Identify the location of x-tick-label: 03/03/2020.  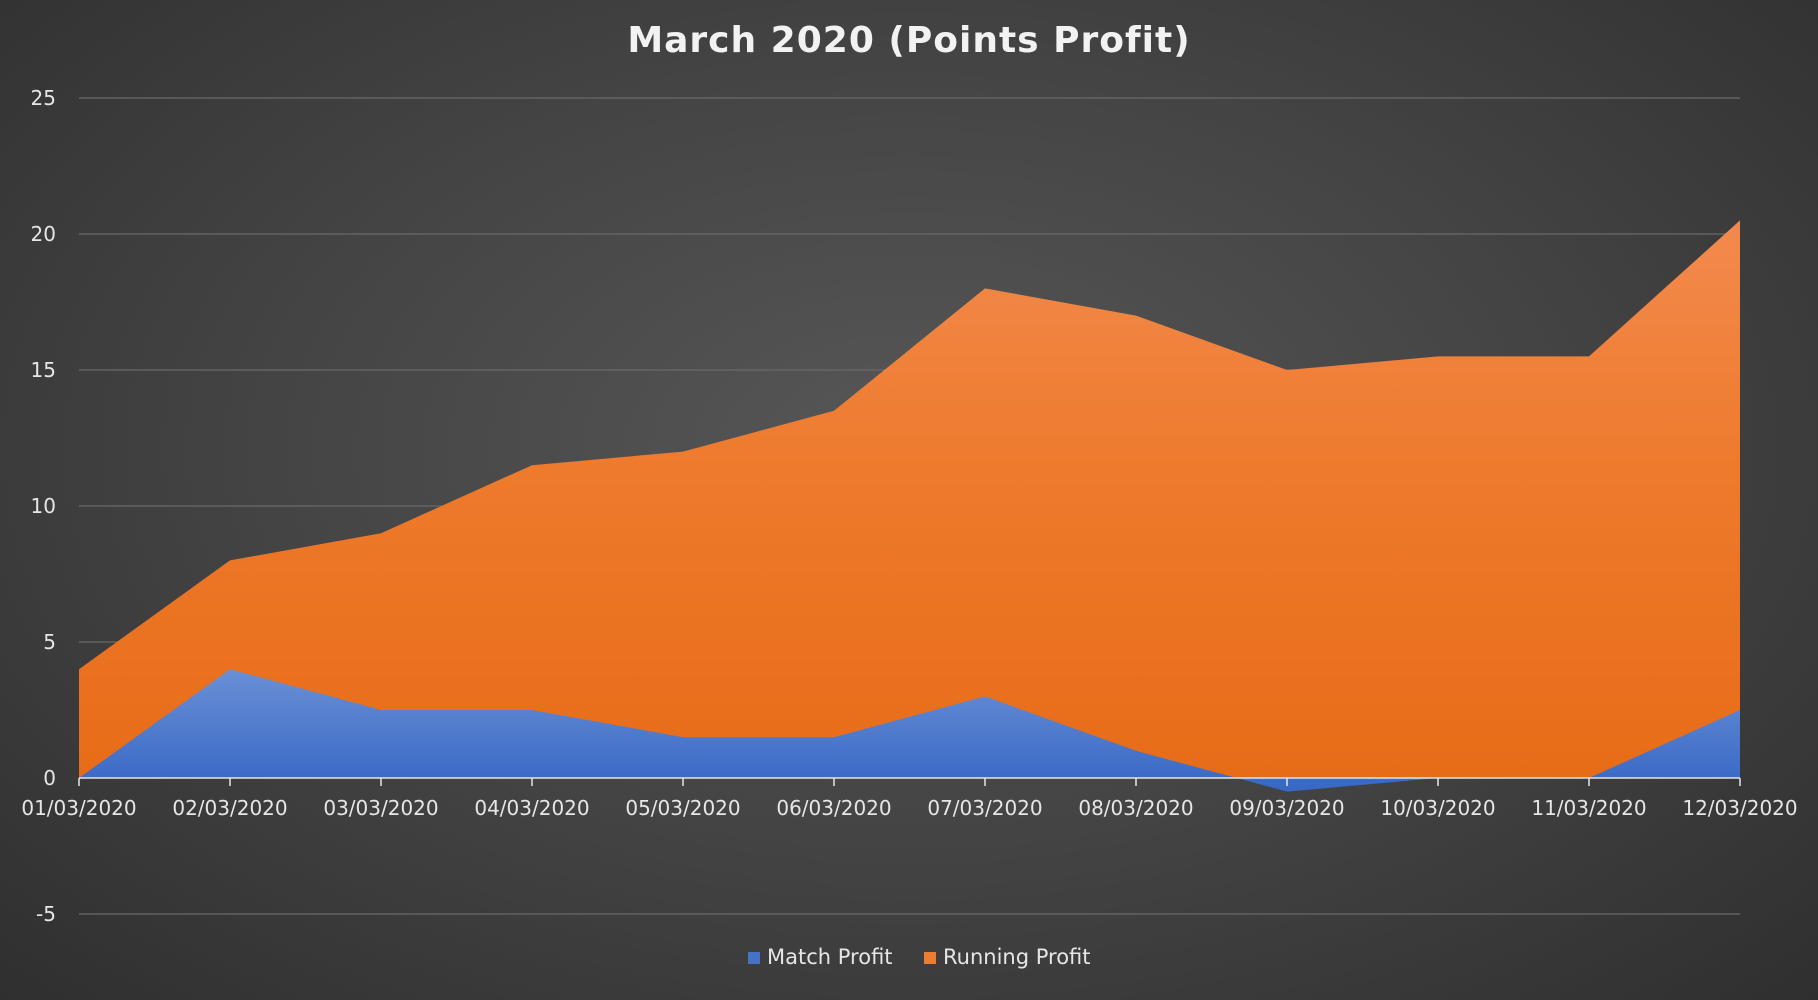
(380, 808).